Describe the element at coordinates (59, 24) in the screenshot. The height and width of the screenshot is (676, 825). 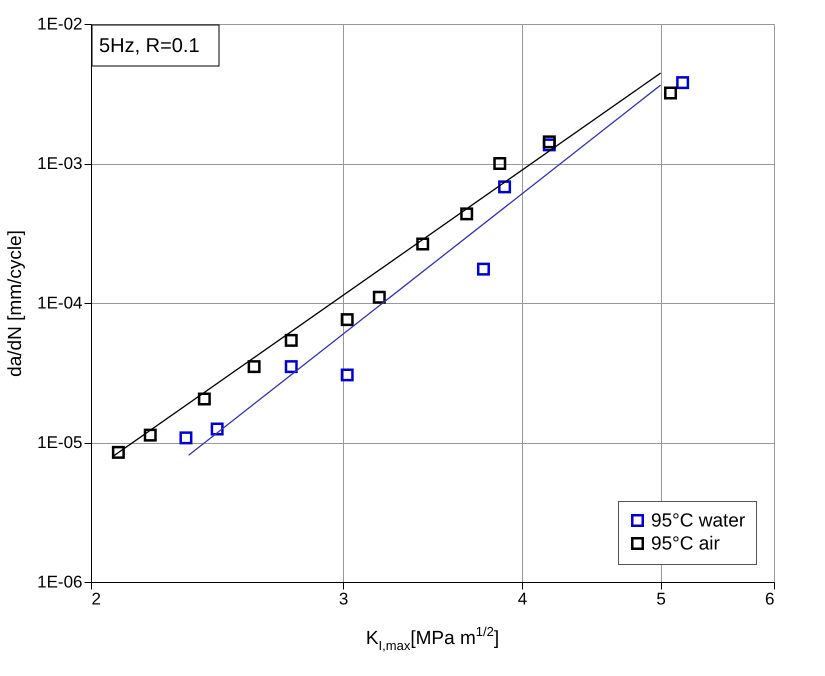
I see `y-tick-label: 1E-02` at that location.